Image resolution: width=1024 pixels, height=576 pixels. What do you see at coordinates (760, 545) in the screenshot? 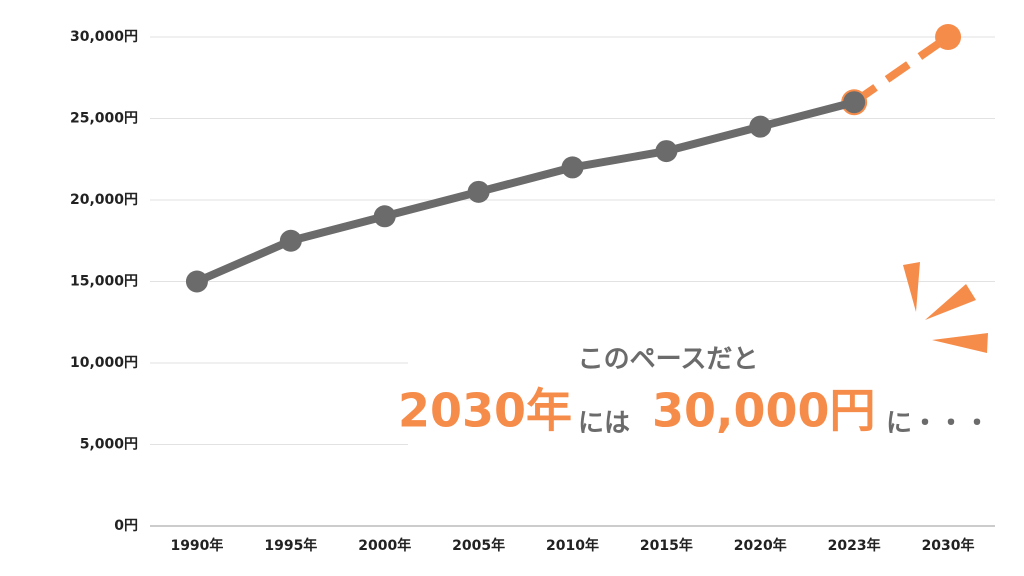
I see `x-tick-label: 2020年` at bounding box center [760, 545].